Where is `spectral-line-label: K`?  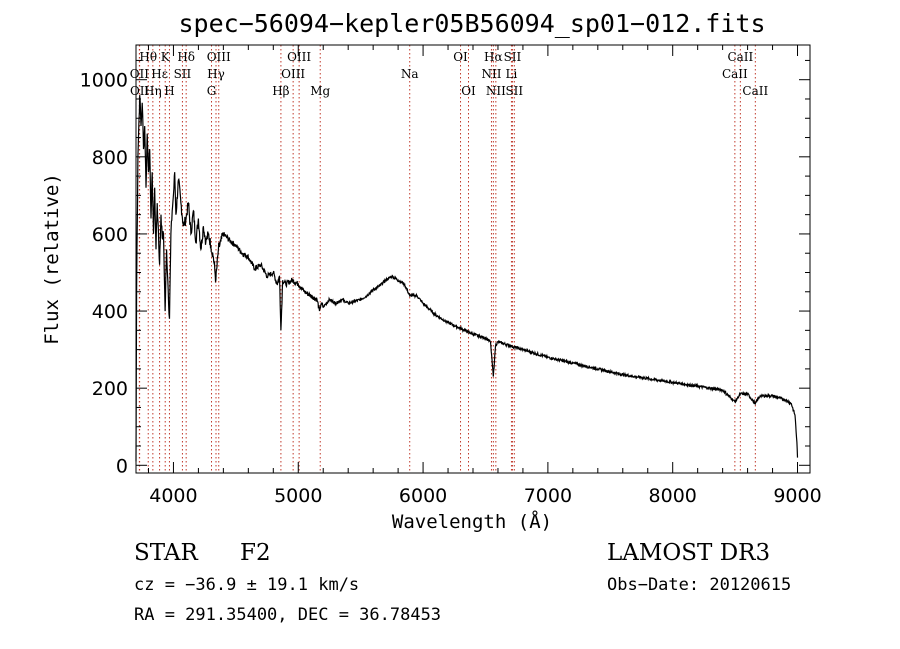 spectral-line-label: K is located at coordinates (166, 57).